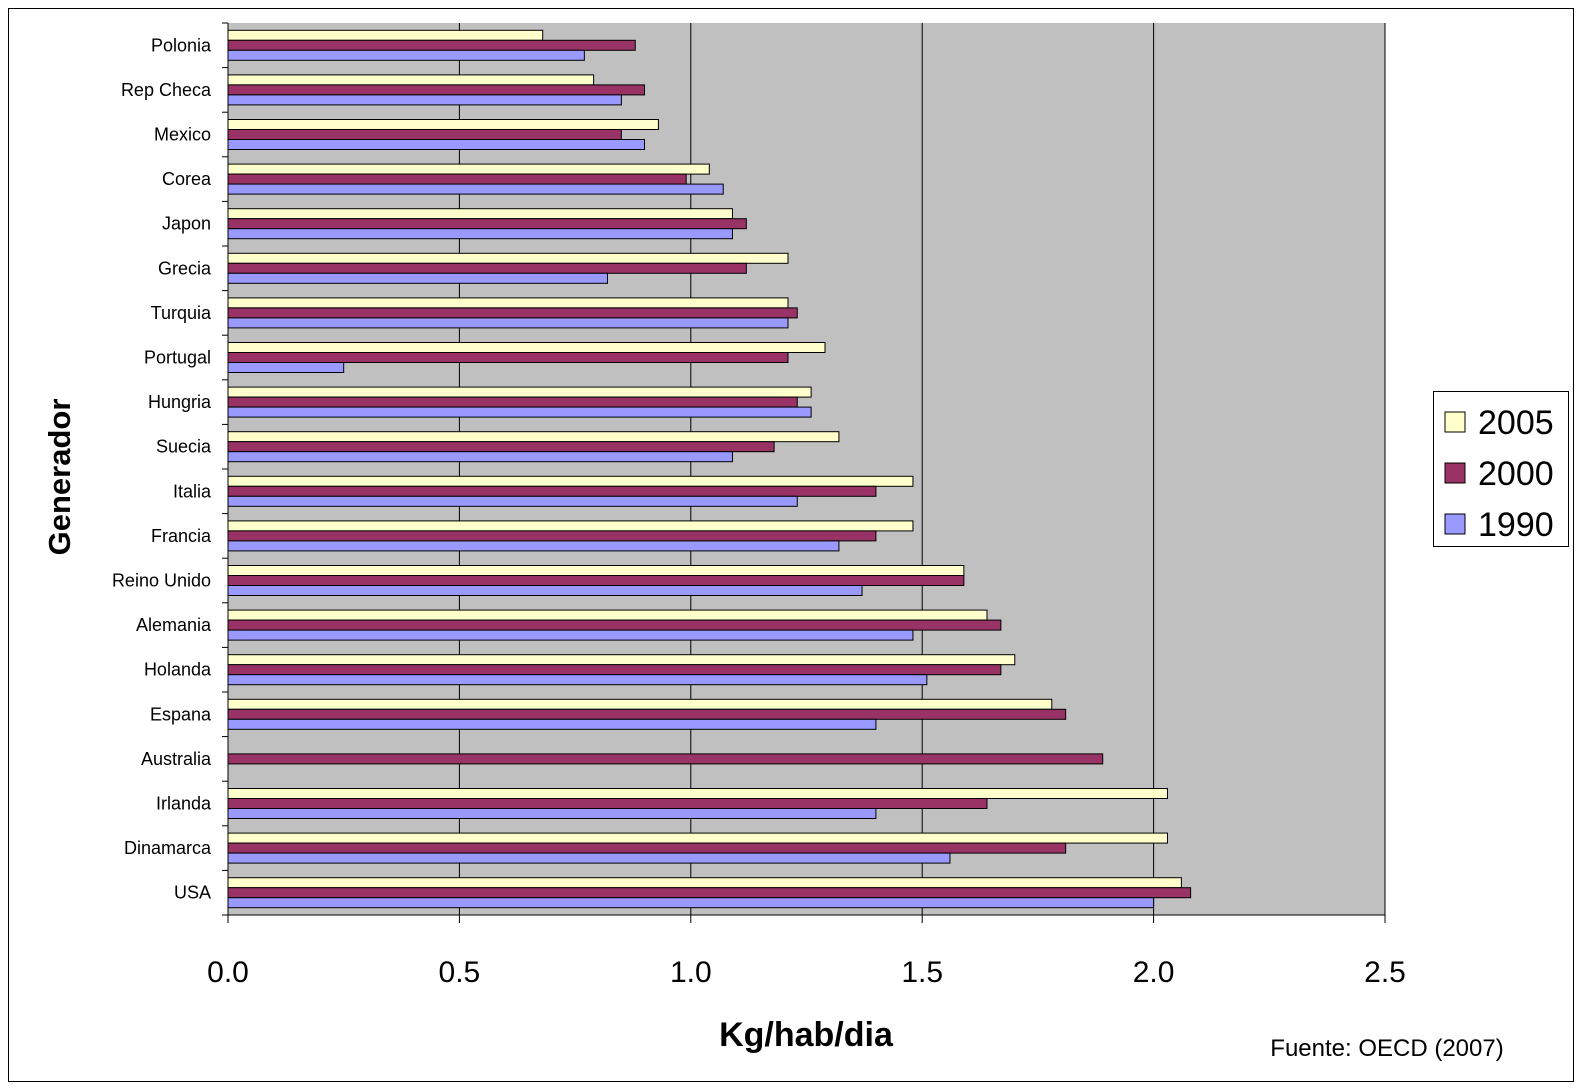  I want to click on category-label: USA, so click(192, 893).